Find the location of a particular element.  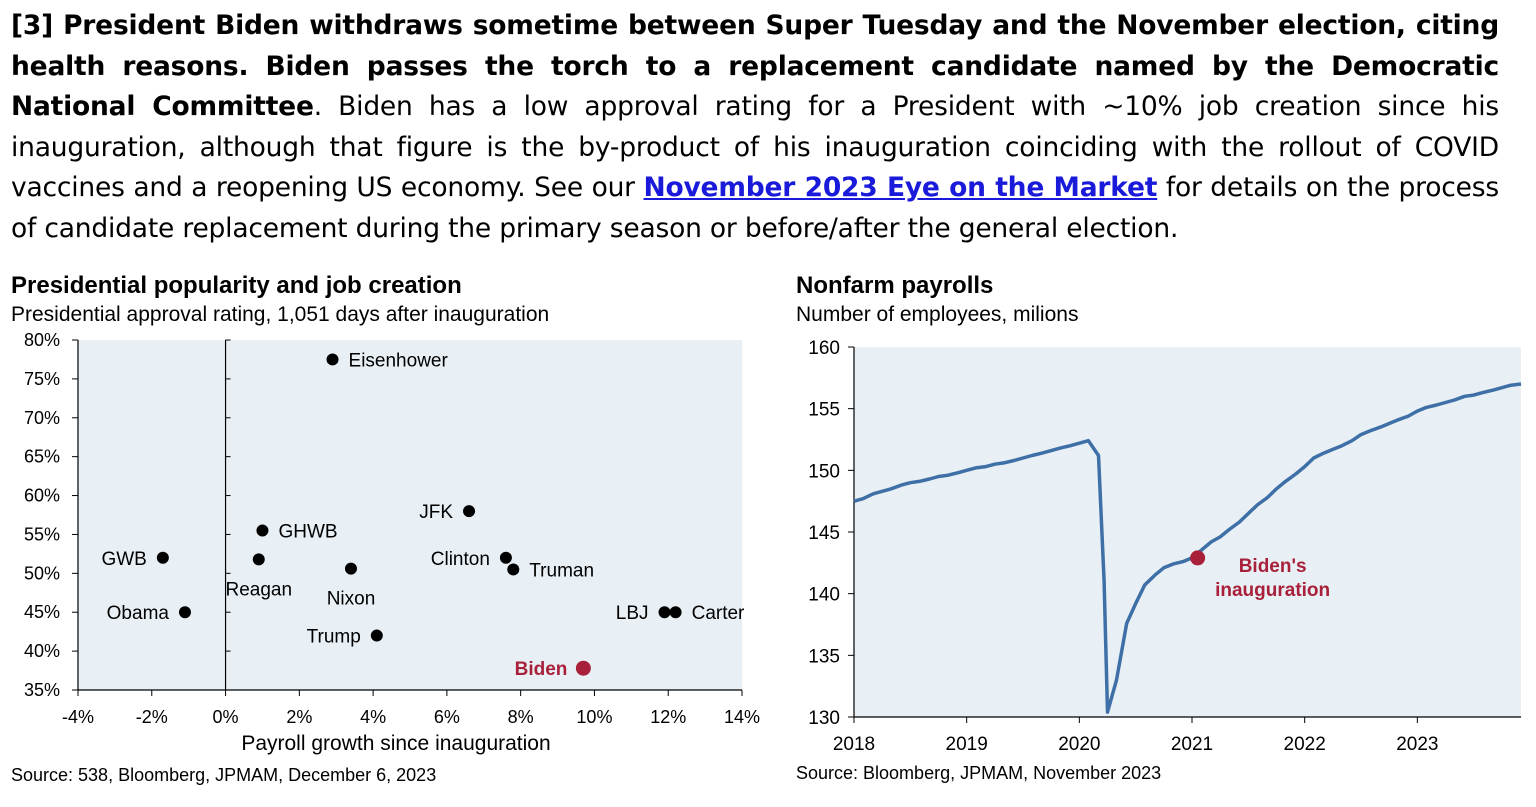

headline-period: . is located at coordinates (326, 106).